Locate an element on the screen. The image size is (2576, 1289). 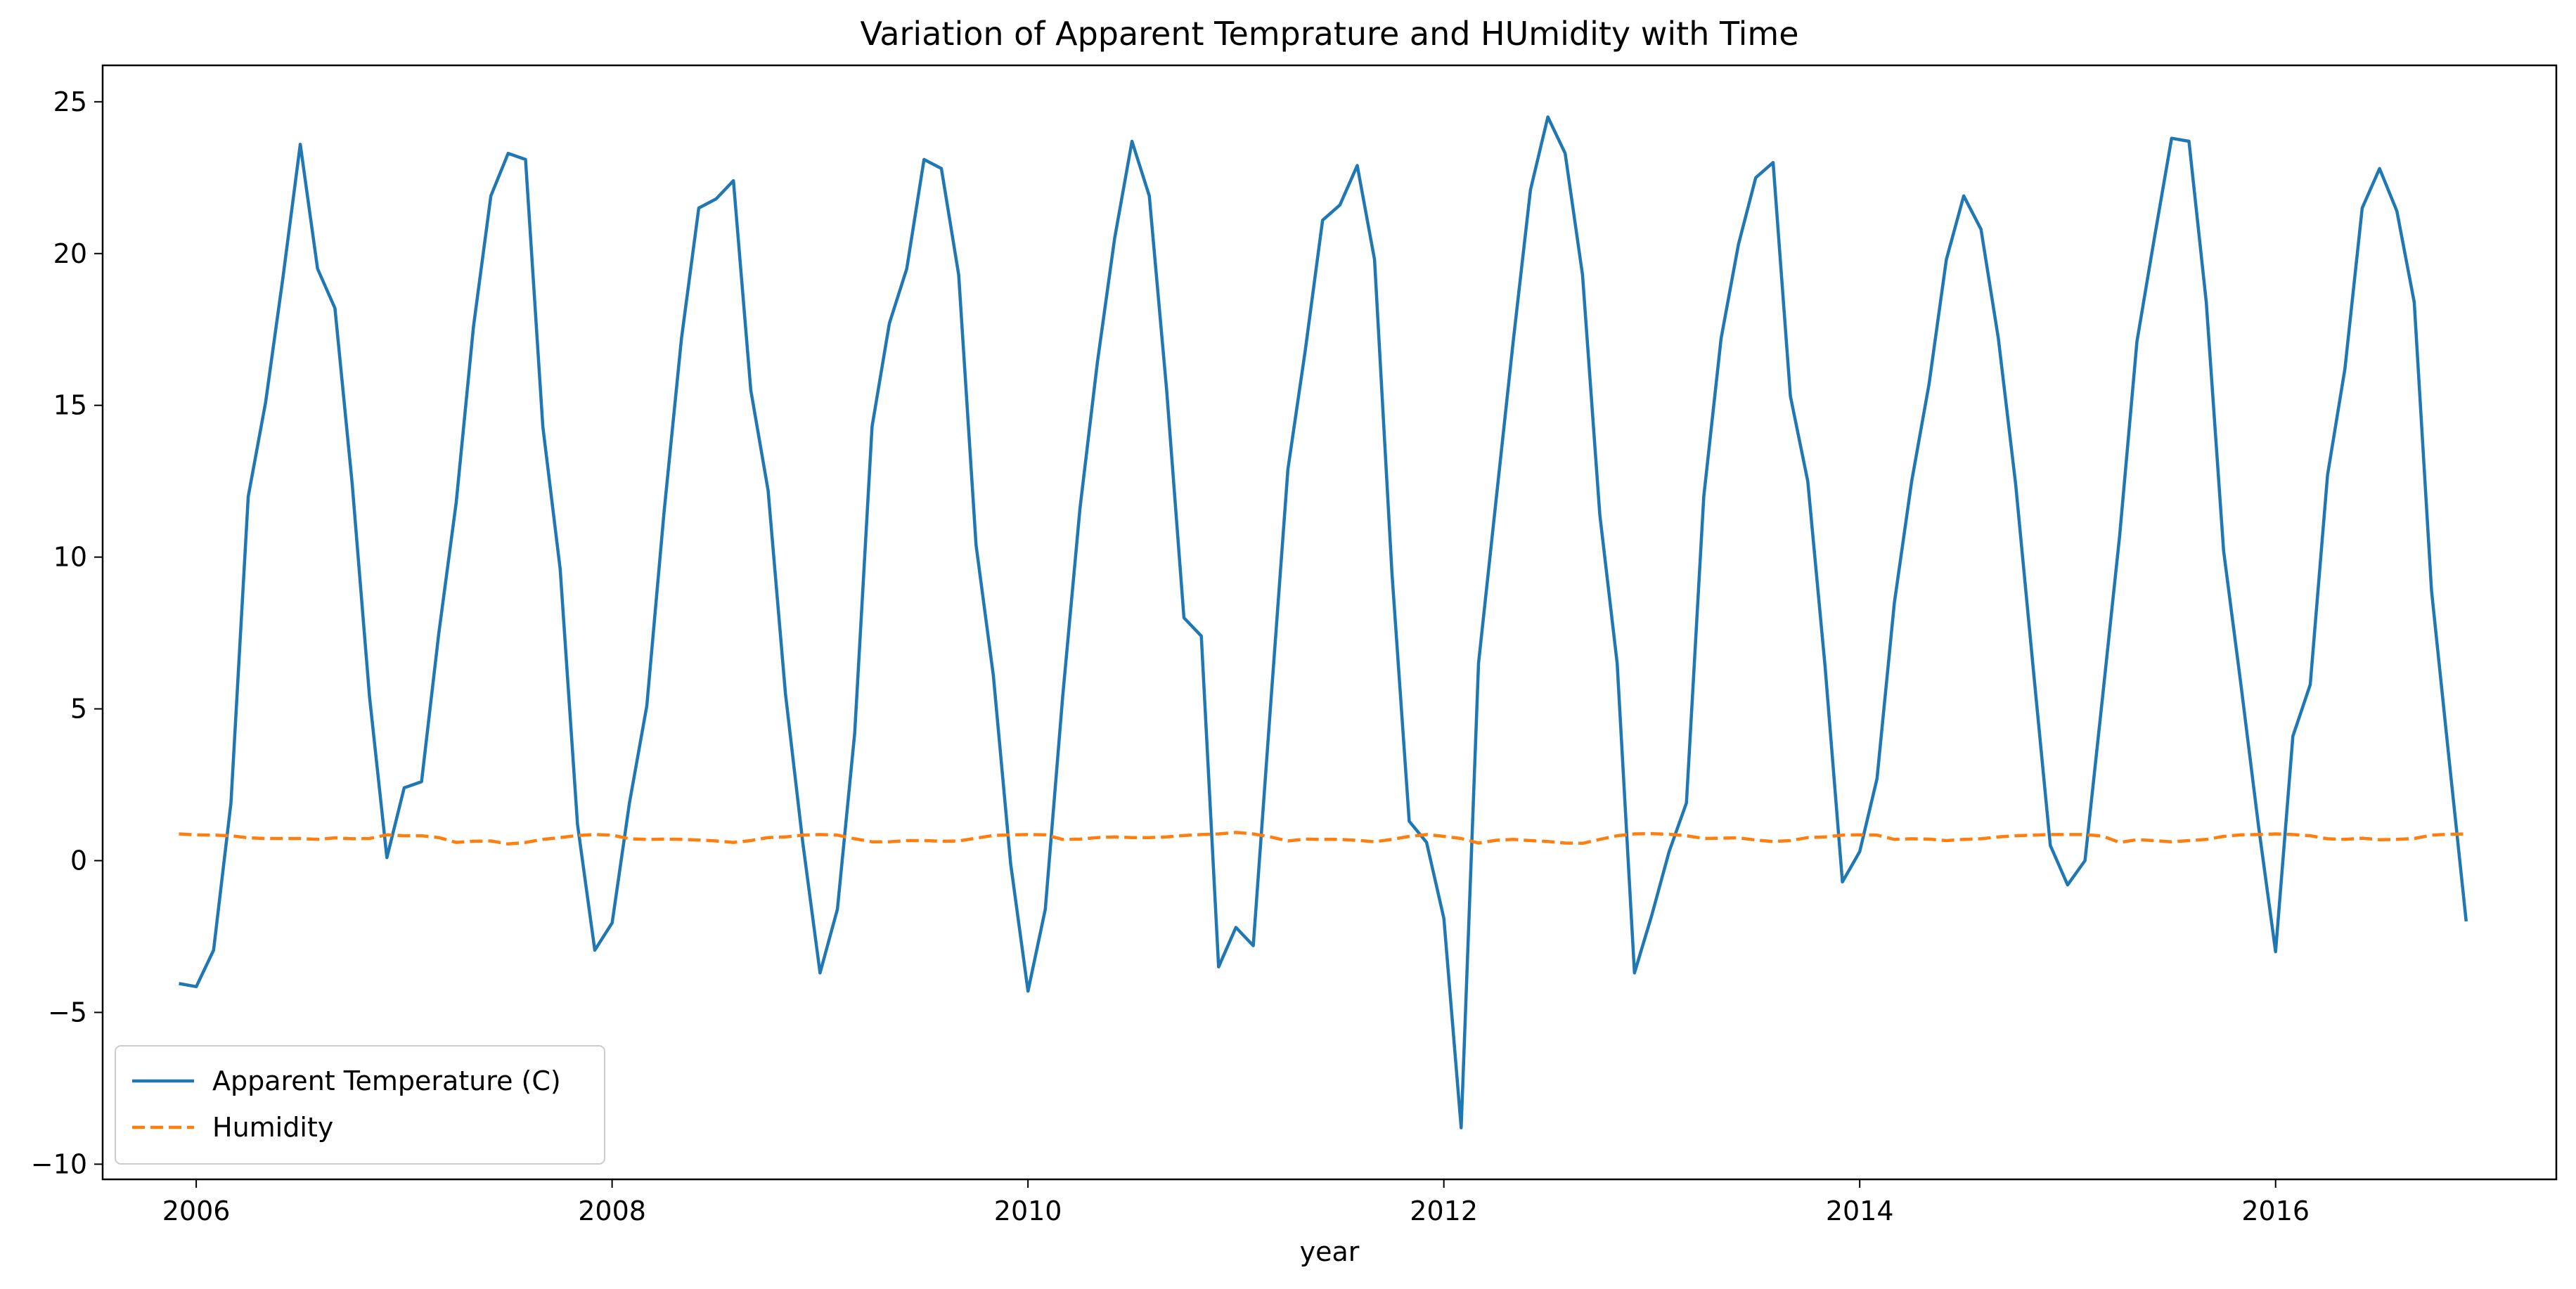
x-tick-label: 2008 is located at coordinates (612, 1211).